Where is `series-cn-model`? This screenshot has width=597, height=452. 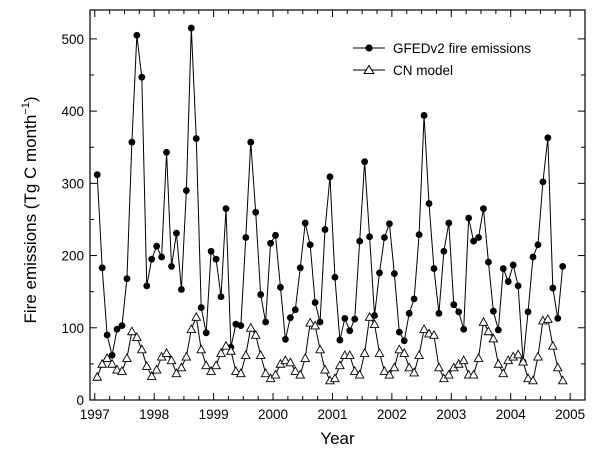
series-cn-model is located at coordinates (330, 348).